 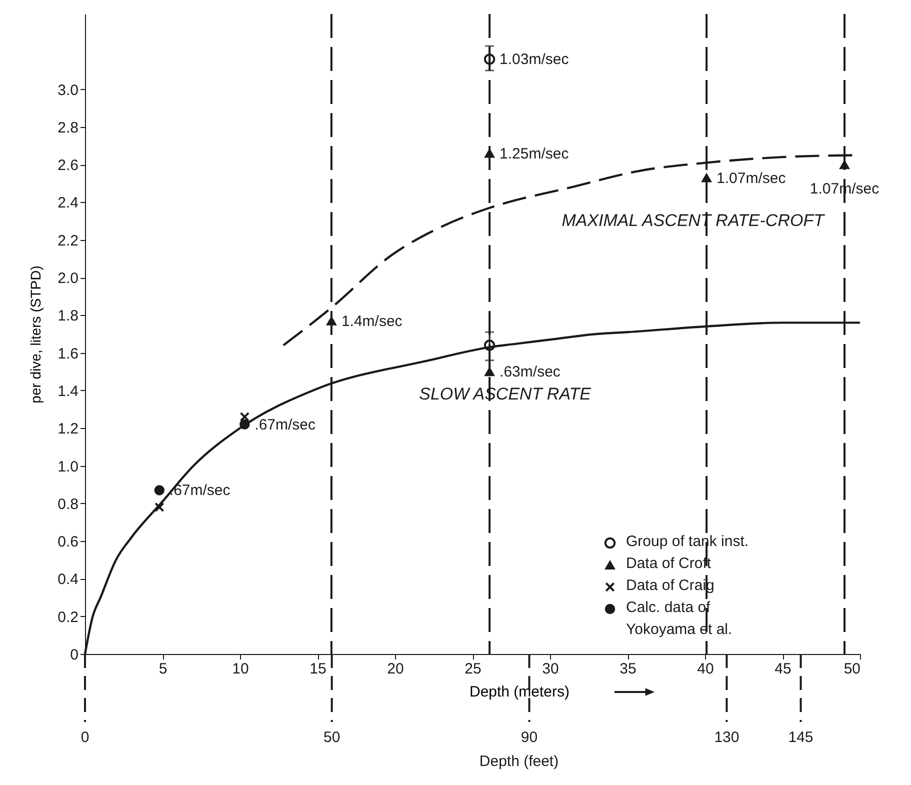 What do you see at coordinates (331, 737) in the screenshot?
I see `x2-tick-label: 50` at bounding box center [331, 737].